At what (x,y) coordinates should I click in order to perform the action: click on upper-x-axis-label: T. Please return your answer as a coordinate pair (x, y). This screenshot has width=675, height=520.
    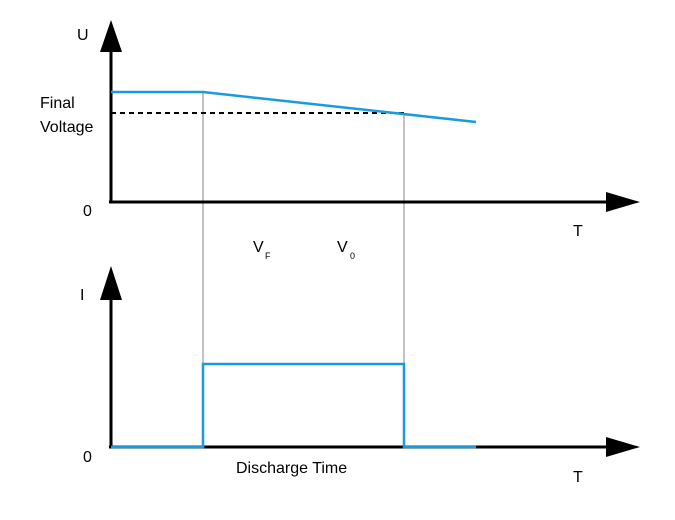
    Looking at the image, I should click on (578, 231).